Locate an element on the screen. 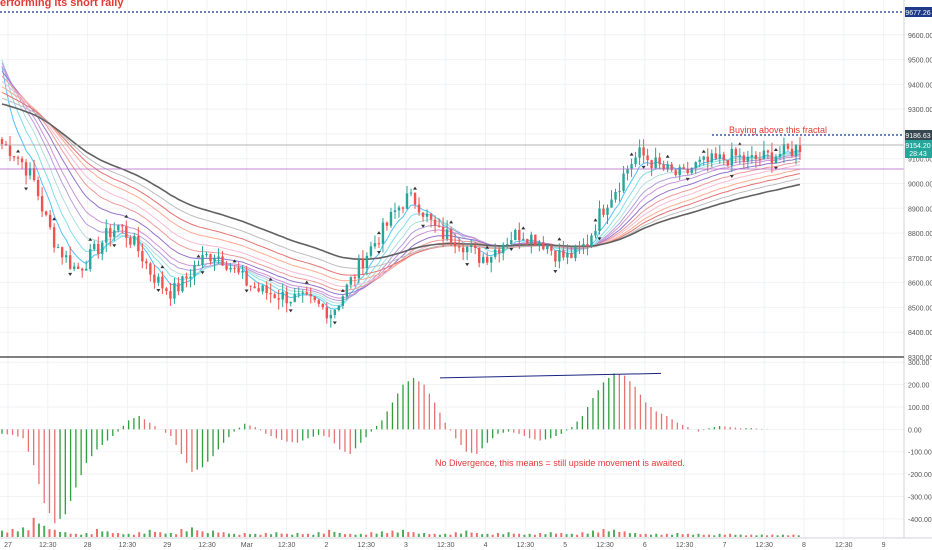  y-tick-label: 9600.00 is located at coordinates (920, 36).